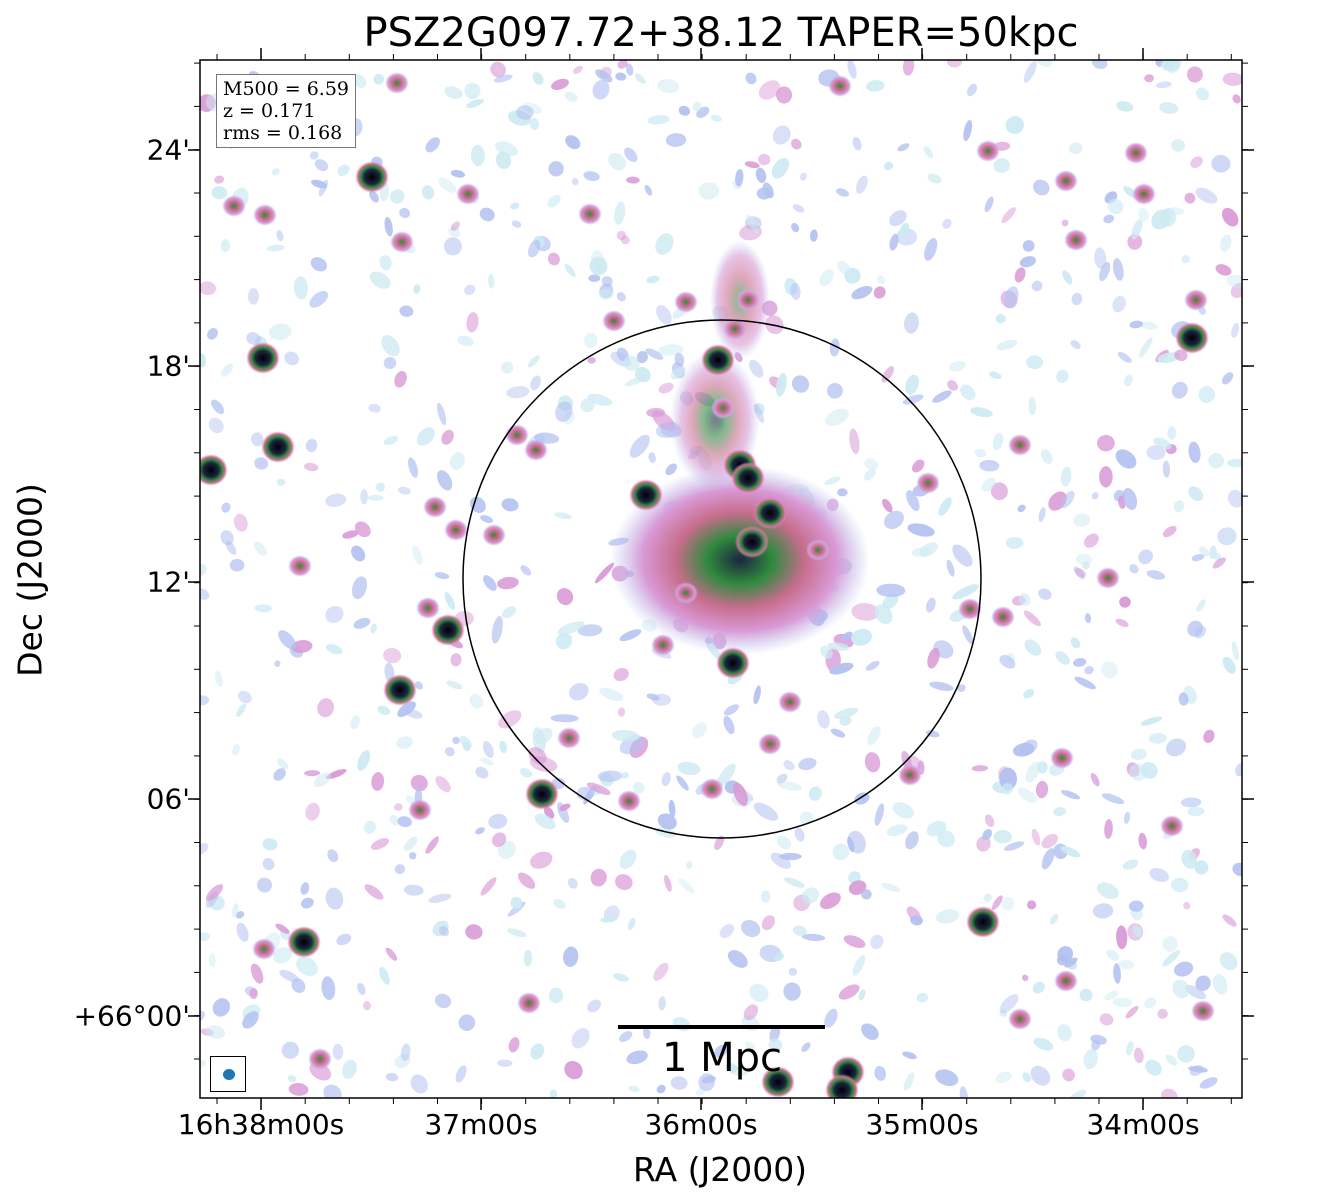 This screenshot has width=1321, height=1200. What do you see at coordinates (286, 111) in the screenshot?
I see `cluster-info-box: M500 = 6.59 z = 0.171 rms = 0.168` at bounding box center [286, 111].